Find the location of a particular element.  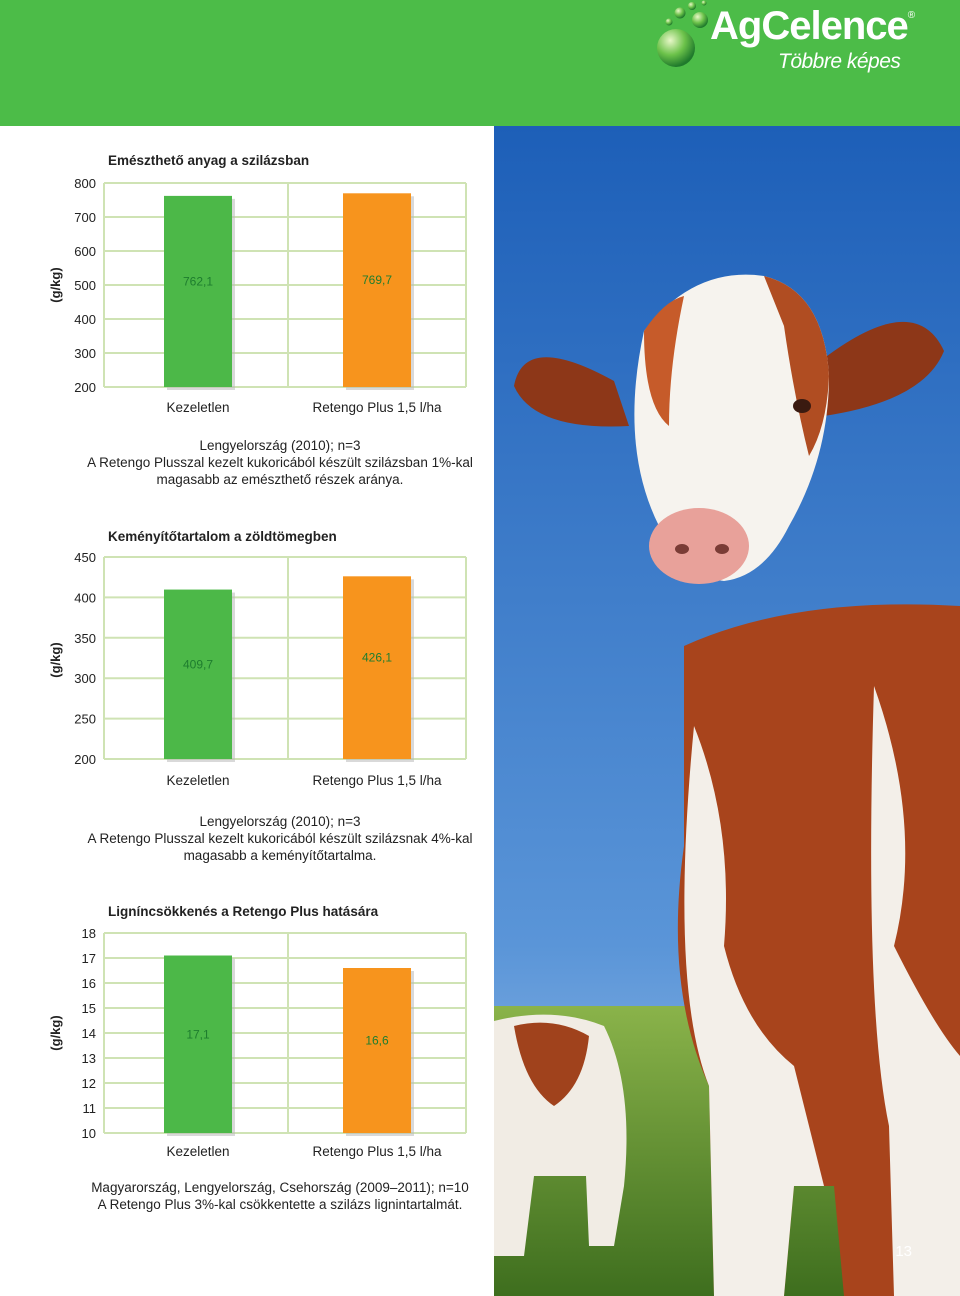

bar-value-label: 409,7 is located at coordinates (198, 664).